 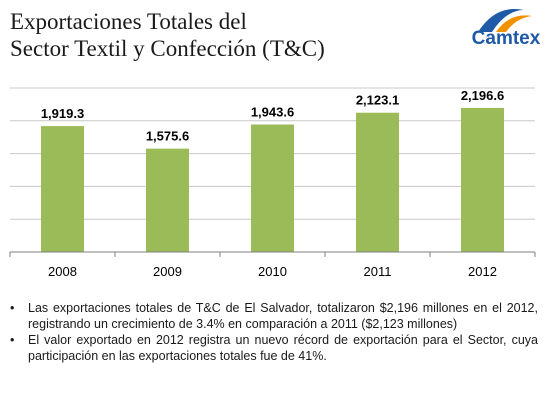 What do you see at coordinates (377, 100) in the screenshot?
I see `data-label-2011: 2,123.1` at bounding box center [377, 100].